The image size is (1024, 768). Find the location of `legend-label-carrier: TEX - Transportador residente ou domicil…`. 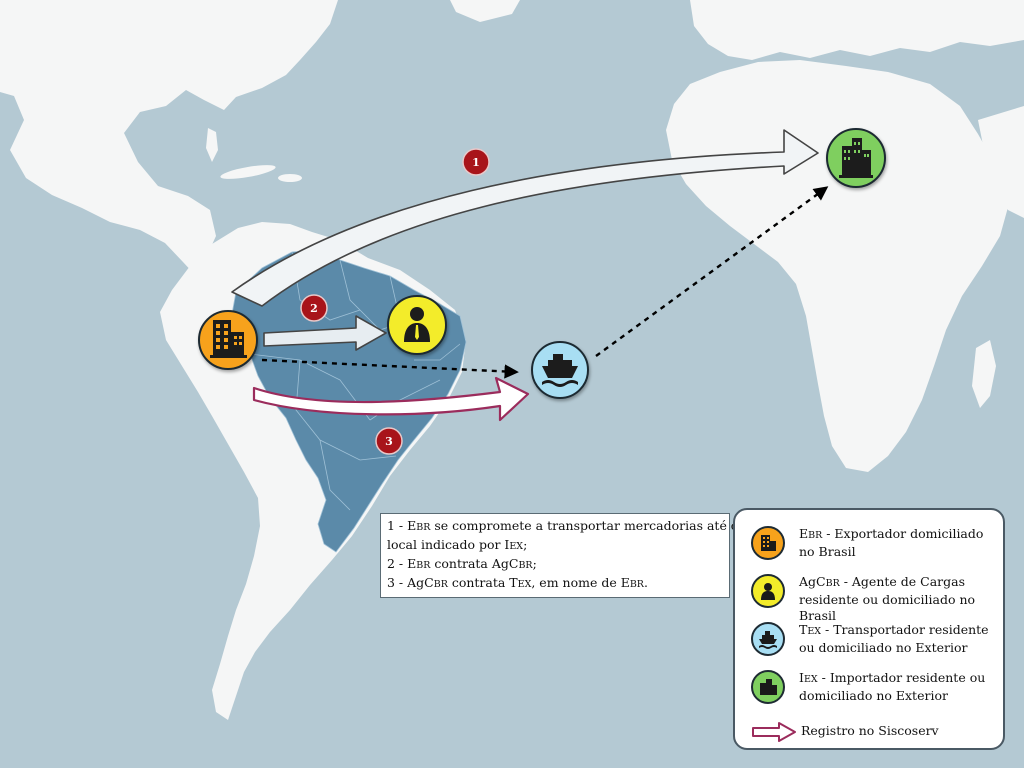

legend-label-carrier: TEX - Transportador residente ou domicil… is located at coordinates (894, 638).